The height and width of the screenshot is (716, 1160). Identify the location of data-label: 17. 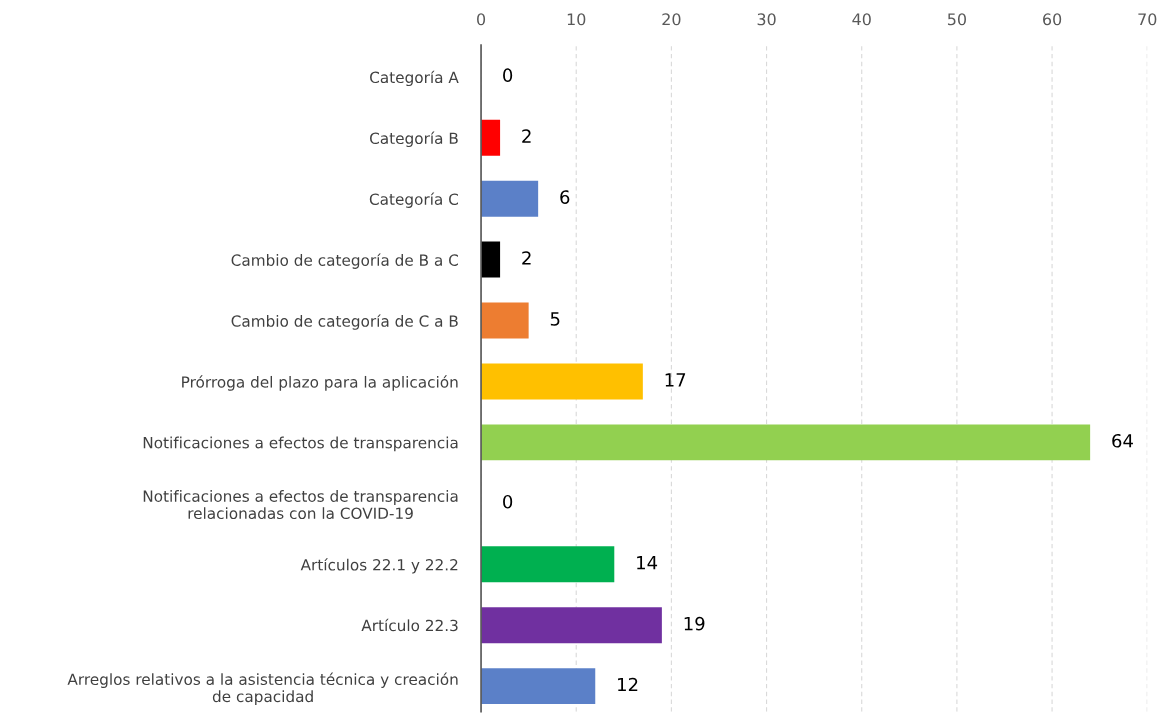
(675, 380).